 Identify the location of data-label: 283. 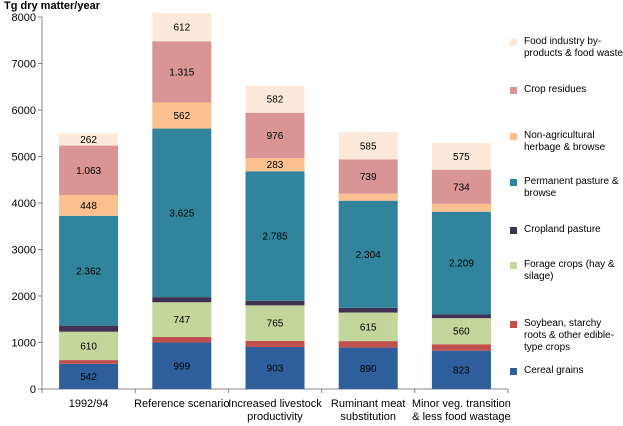
(275, 165).